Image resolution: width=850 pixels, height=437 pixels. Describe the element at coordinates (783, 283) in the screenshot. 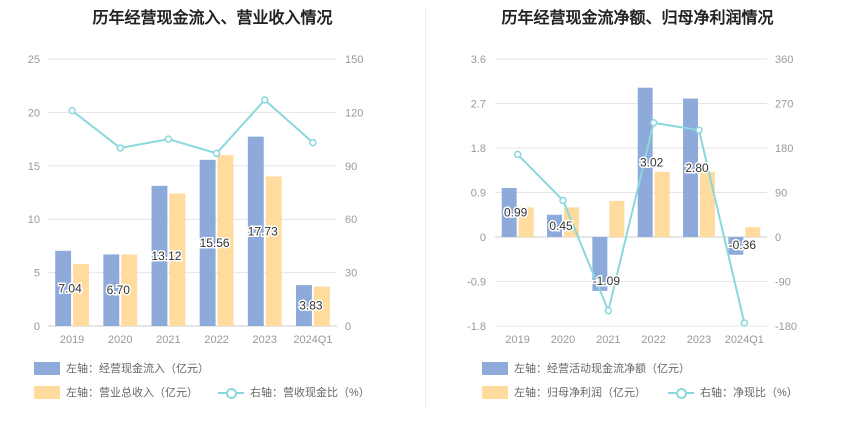

I see `y-right-tick-label: -90` at that location.